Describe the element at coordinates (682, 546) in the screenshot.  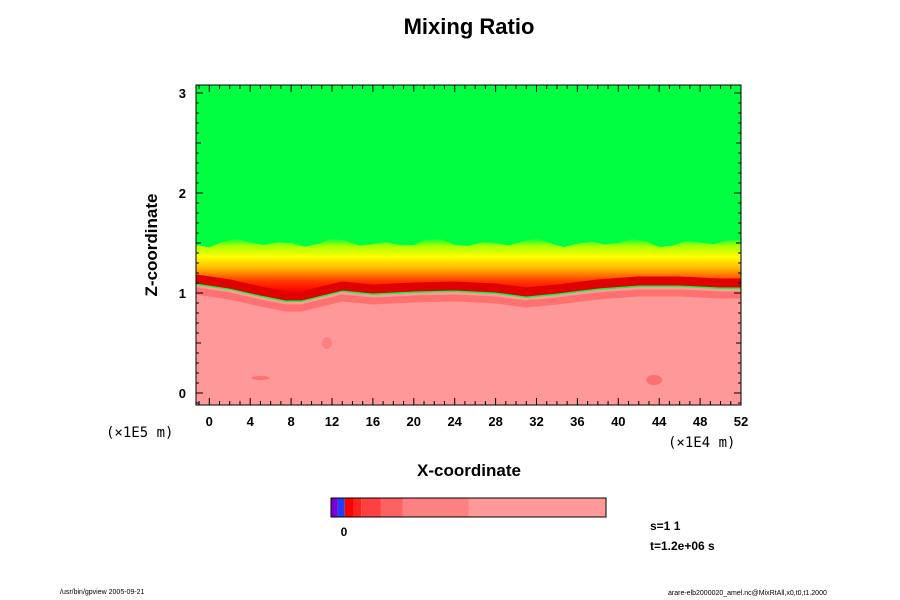
I see `time-annotation: t=1.2e+06 s` at that location.